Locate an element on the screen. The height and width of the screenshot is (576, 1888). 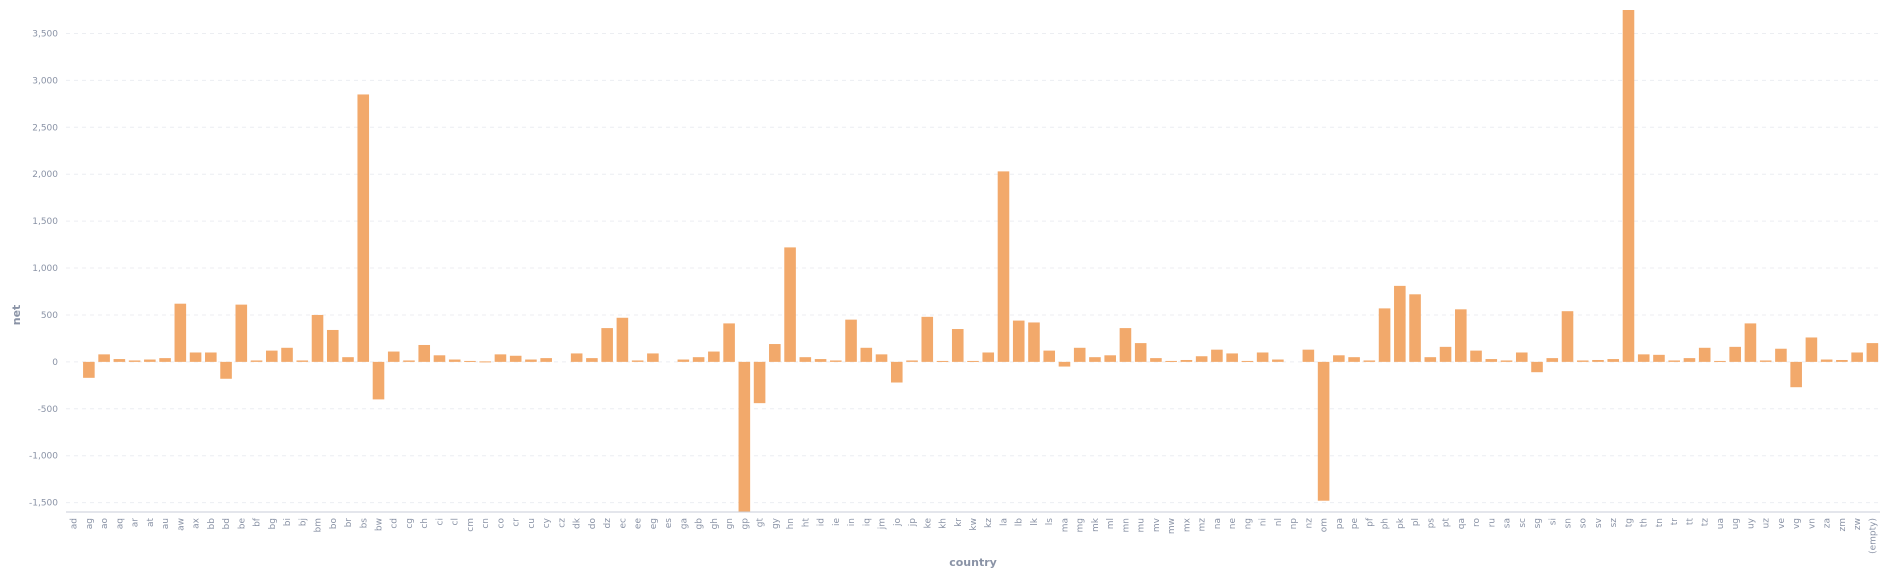
x-tick-label: iq is located at coordinates (867, 522).